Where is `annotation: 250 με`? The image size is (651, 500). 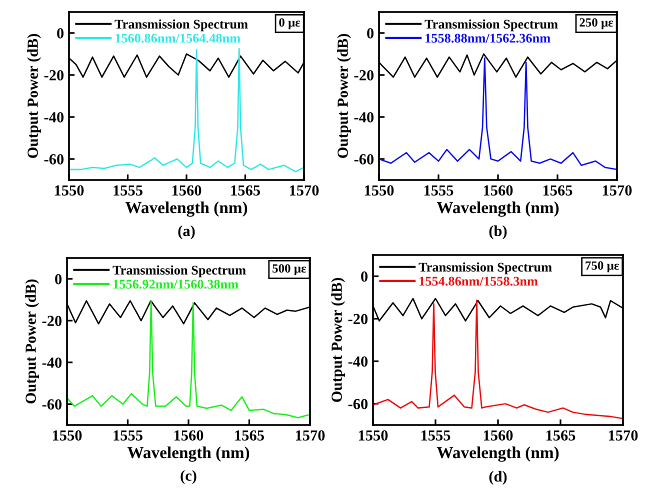
annotation: 250 με is located at coordinates (597, 24).